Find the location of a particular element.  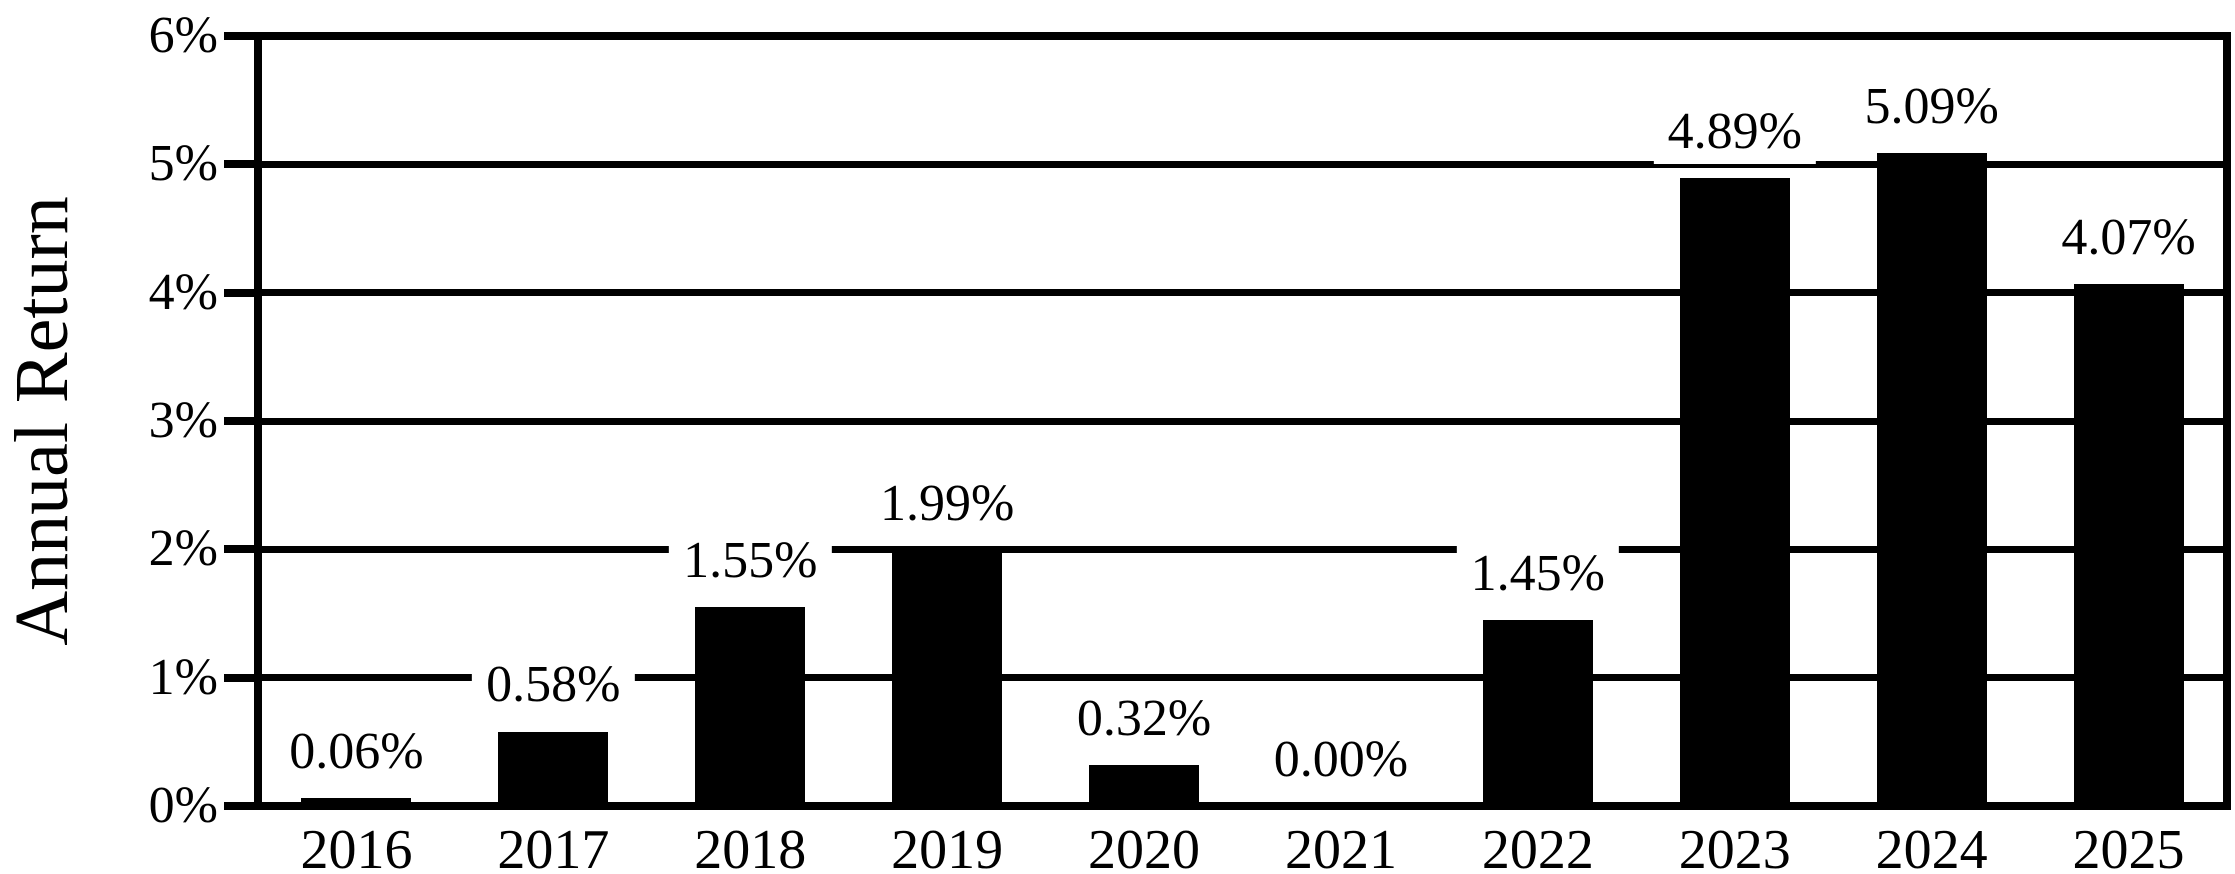

gridline-2pct is located at coordinates (1242, 549).